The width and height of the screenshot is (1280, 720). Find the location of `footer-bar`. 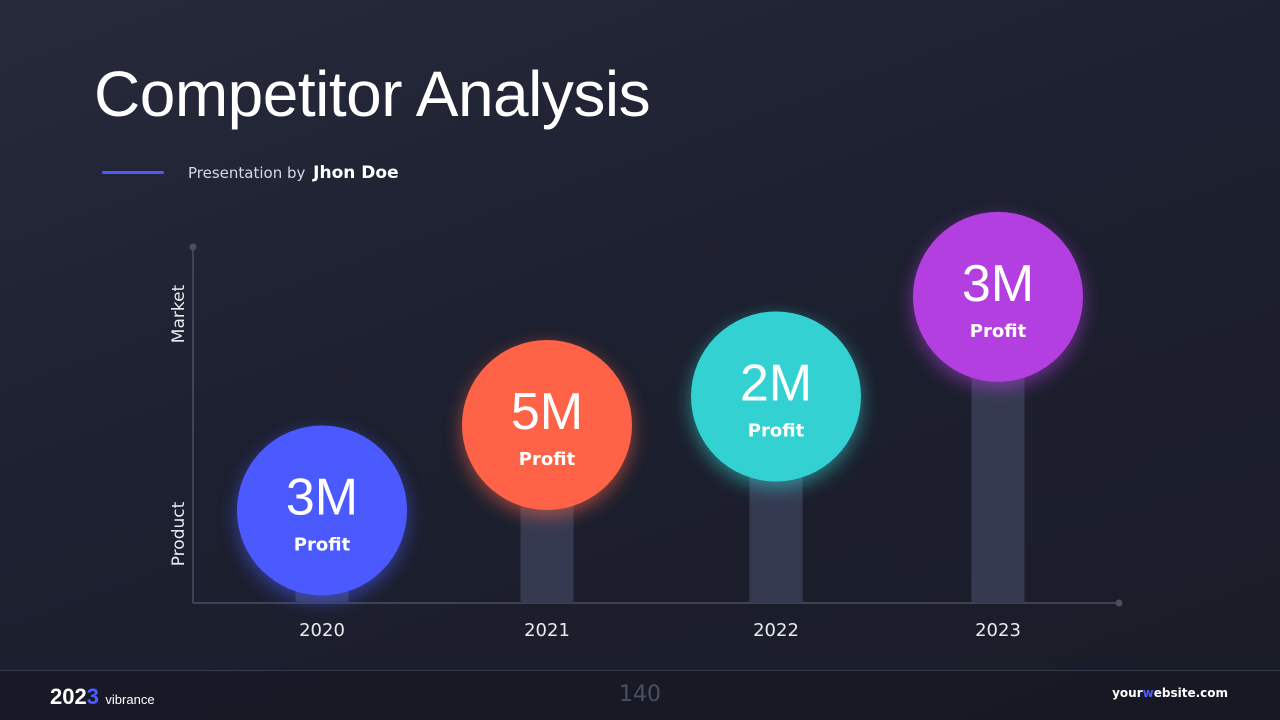

footer-bar is located at coordinates (640, 695).